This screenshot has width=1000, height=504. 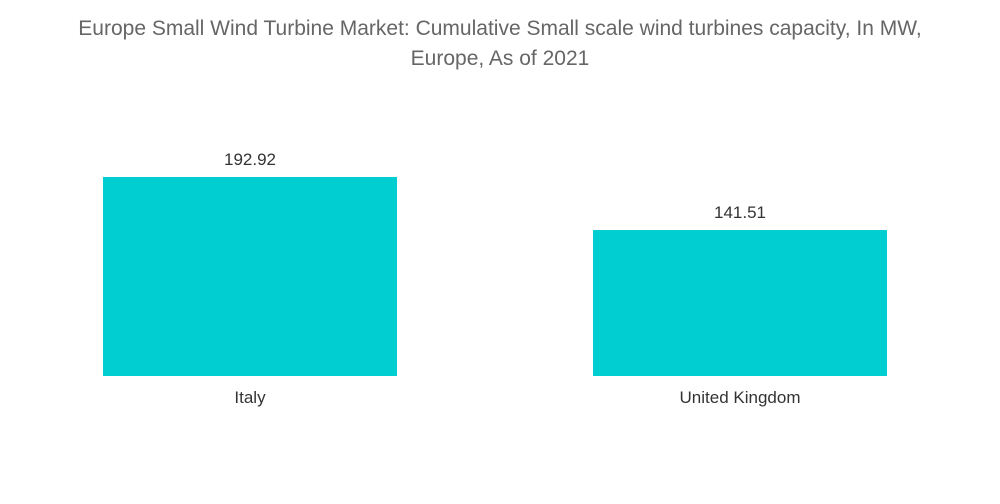 What do you see at coordinates (740, 397) in the screenshot?
I see `category-label-united-kingdom: United Kingdom` at bounding box center [740, 397].